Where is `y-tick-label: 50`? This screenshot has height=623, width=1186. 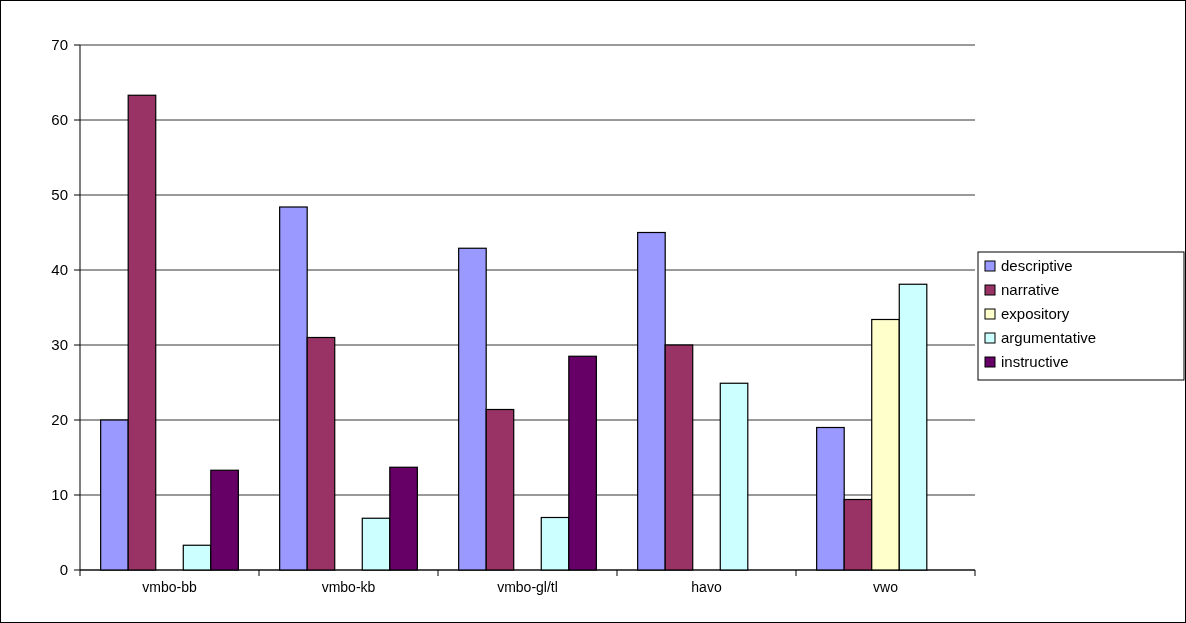
y-tick-label: 50 is located at coordinates (59, 195).